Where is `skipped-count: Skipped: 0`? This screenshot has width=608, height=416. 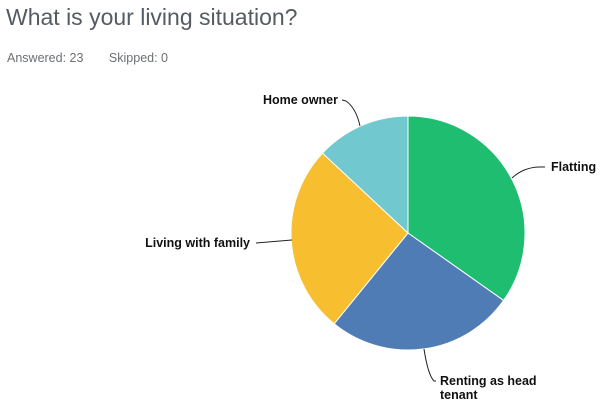 skipped-count: Skipped: 0 is located at coordinates (138, 58).